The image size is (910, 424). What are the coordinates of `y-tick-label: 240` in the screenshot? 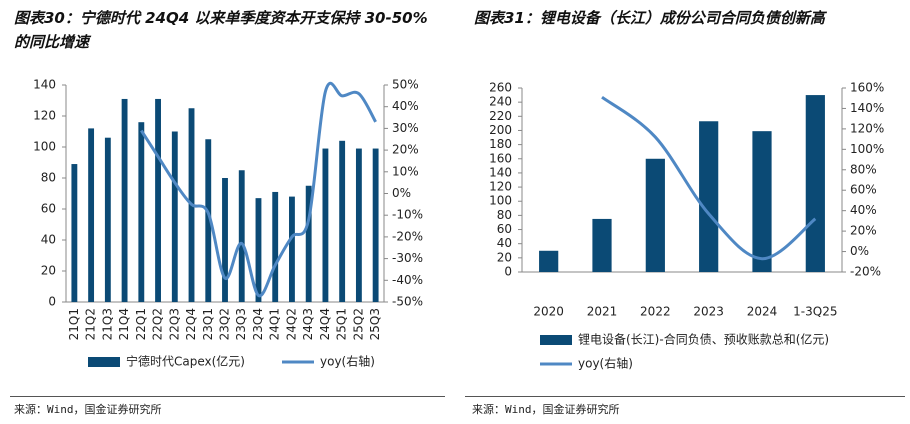 It's located at (500, 102).